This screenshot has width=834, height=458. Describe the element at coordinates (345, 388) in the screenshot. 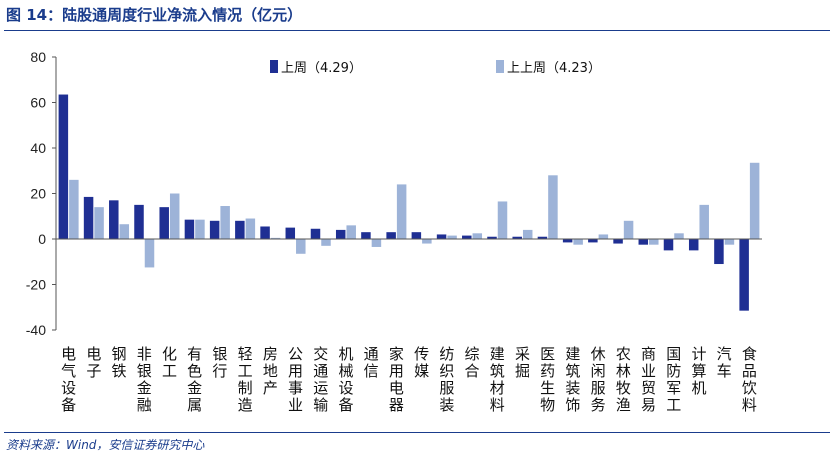

I see `category-label-char: 设` at that location.